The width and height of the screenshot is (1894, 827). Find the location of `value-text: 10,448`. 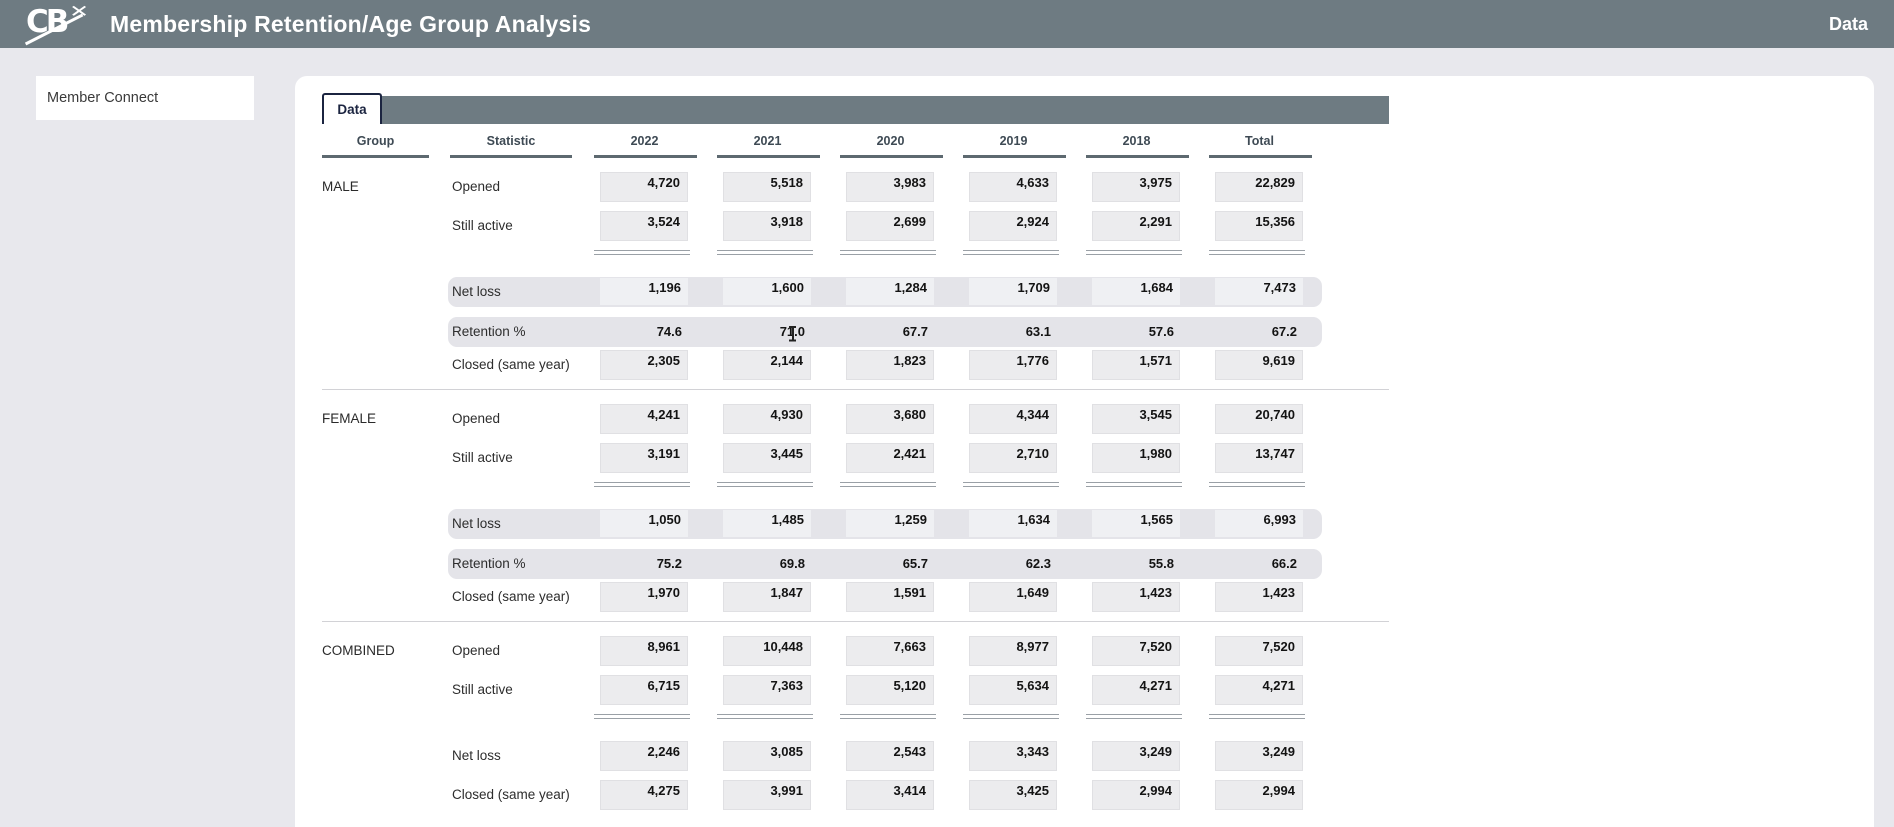

value-text: 10,448 is located at coordinates (783, 646).